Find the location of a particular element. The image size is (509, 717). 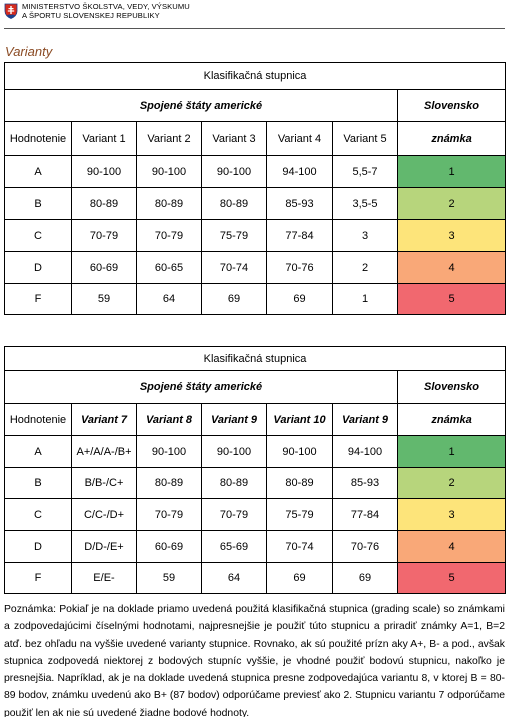

header-divider is located at coordinates (254, 28).